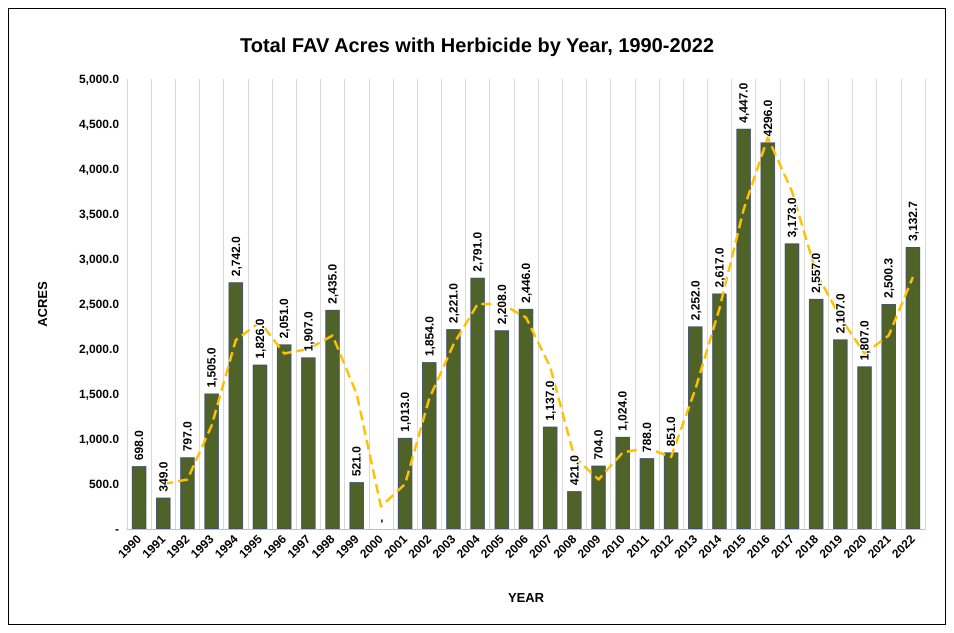  Describe the element at coordinates (42, 303) in the screenshot. I see `y-axis-title: ACRES` at that location.